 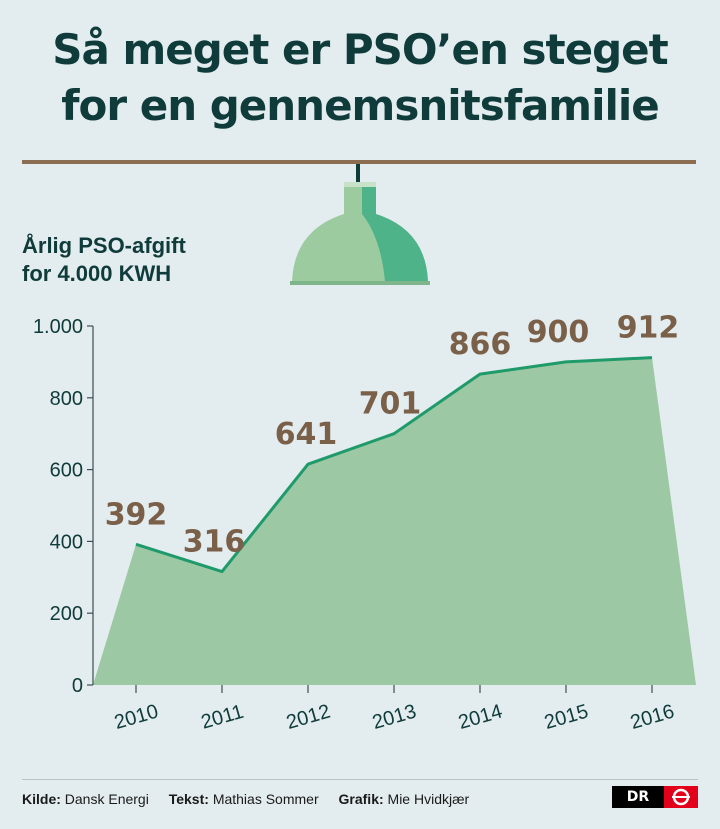 I want to click on y-axis-title-line-1: Årlig PSO-afgift, so click(x=104, y=245).